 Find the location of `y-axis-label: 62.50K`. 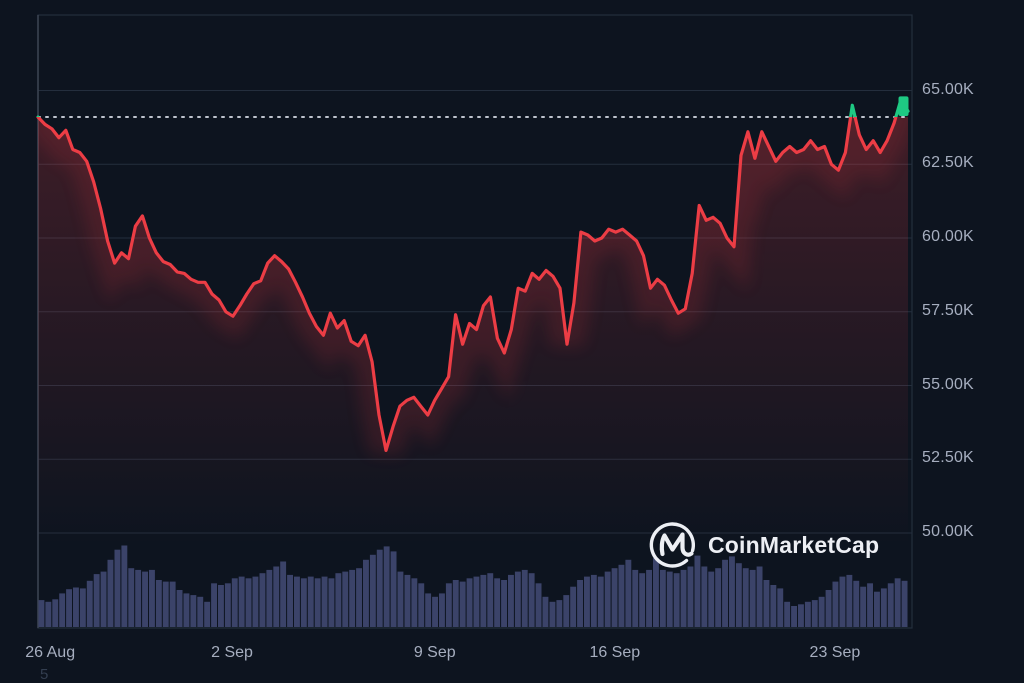

y-axis-label: 62.50K is located at coordinates (948, 163).